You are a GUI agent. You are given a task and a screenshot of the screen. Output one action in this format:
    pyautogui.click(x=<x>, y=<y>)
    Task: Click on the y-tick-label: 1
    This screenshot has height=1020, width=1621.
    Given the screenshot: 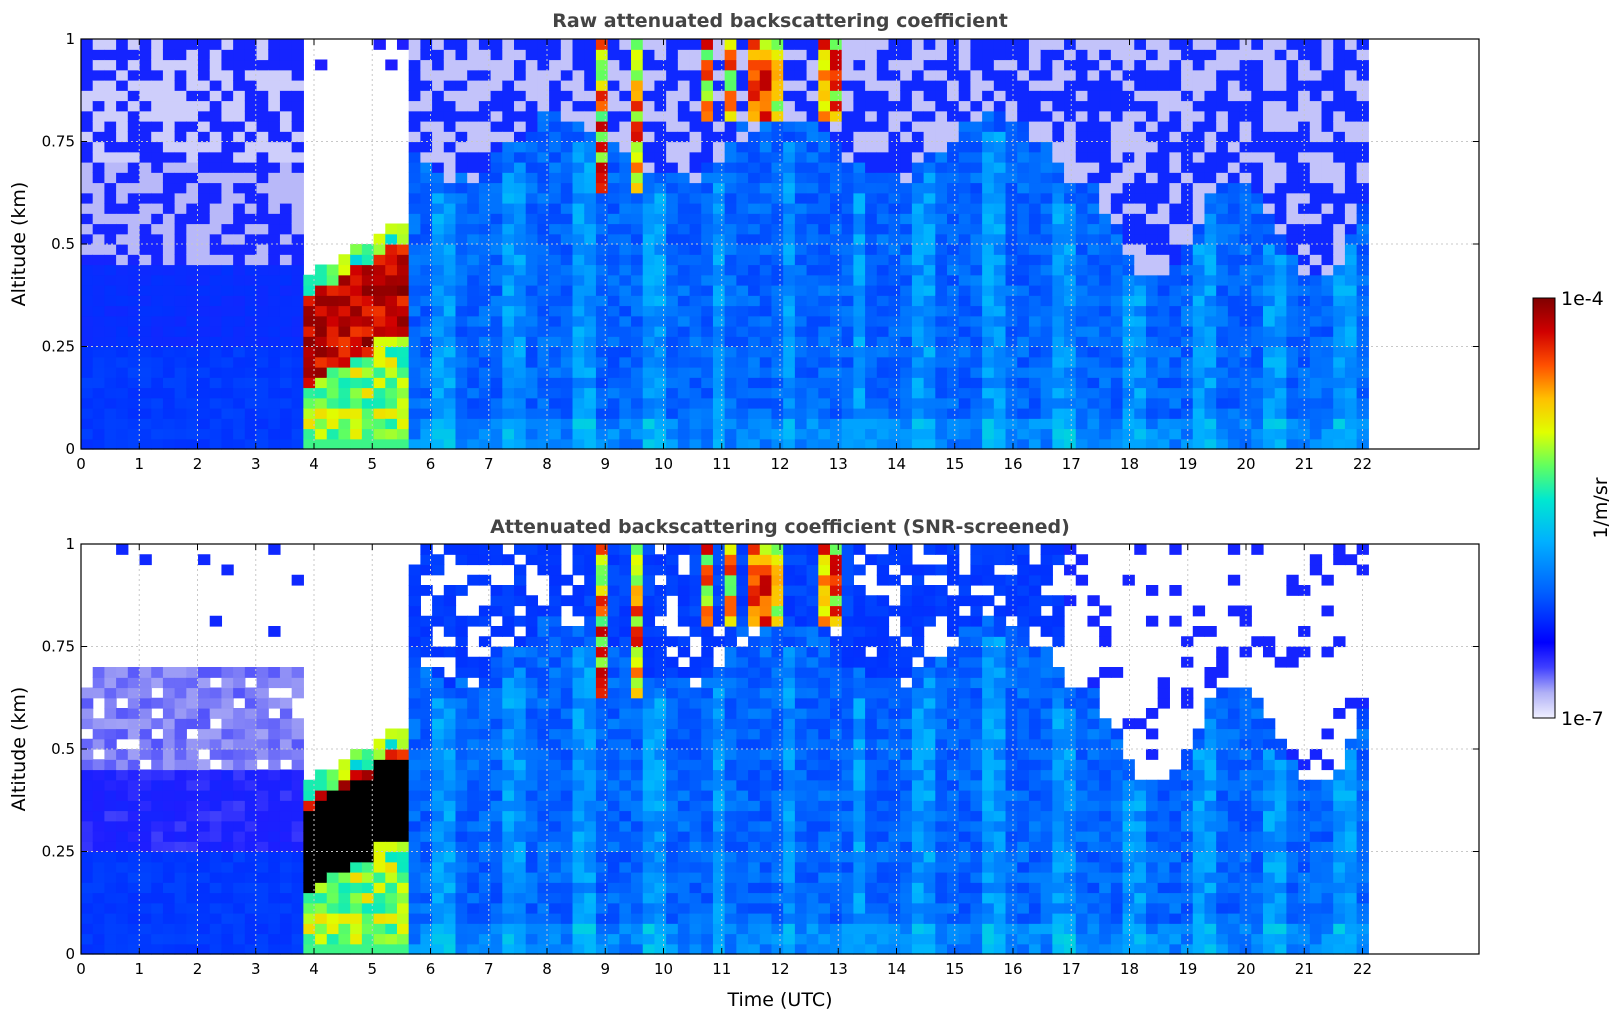 What is the action you would take?
    pyautogui.click(x=70, y=39)
    